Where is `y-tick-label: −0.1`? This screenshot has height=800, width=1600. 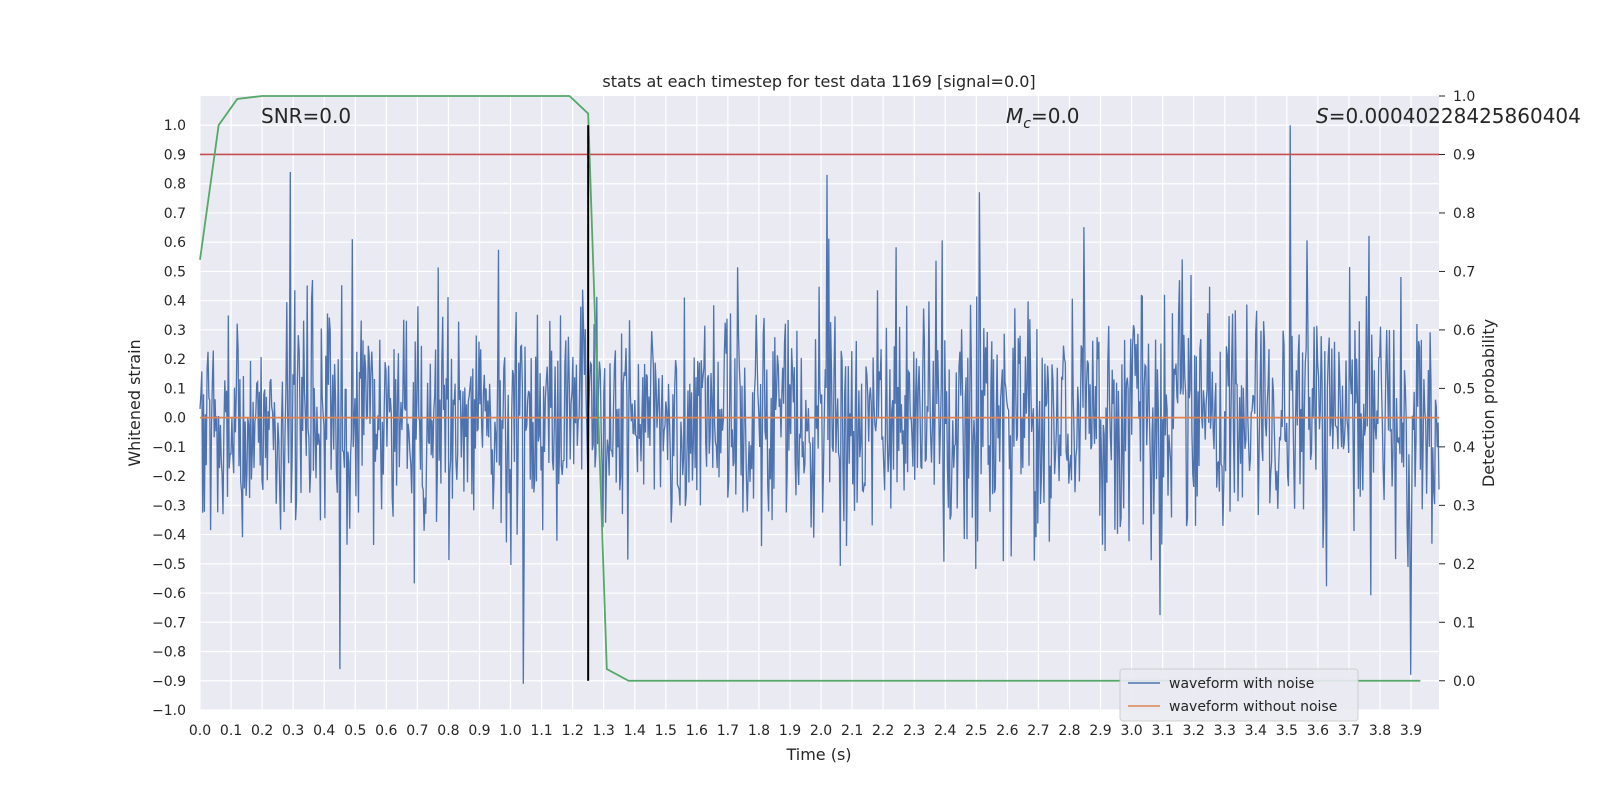 y-tick-label: −0.1 is located at coordinates (169, 448).